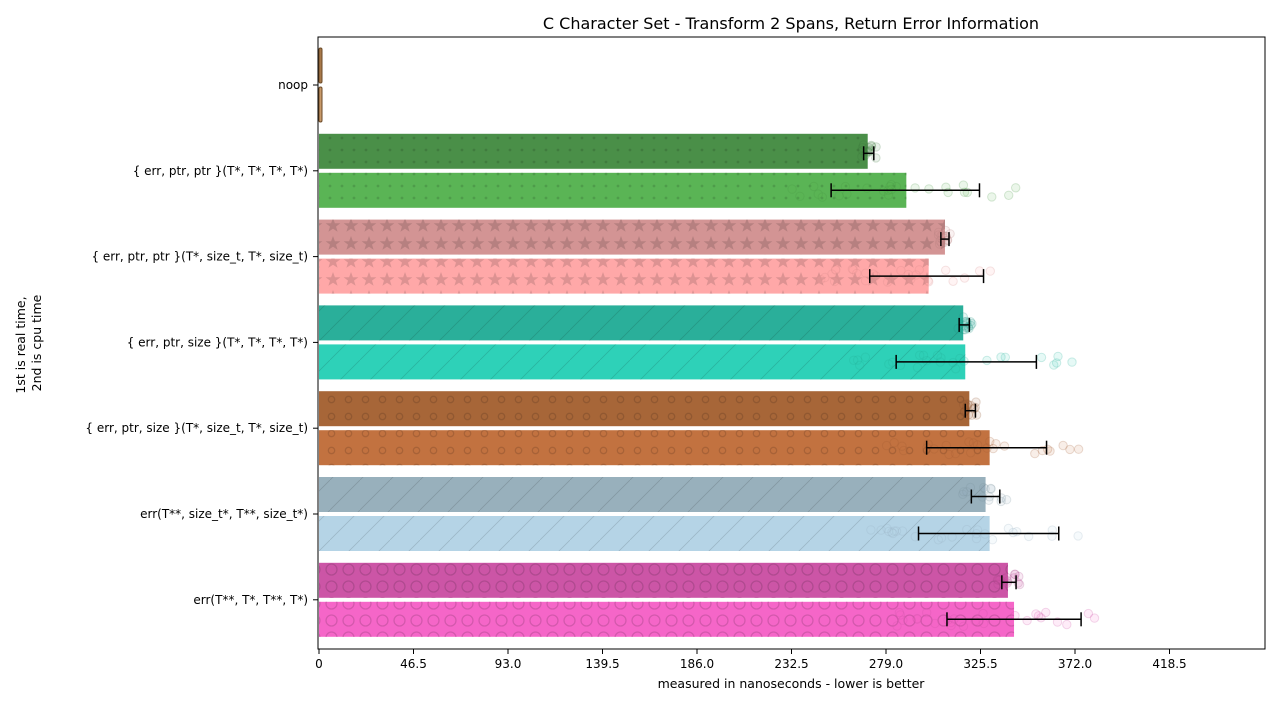 This screenshot has height=720, width=1280. I want to click on error-bars-layer, so click(956, 386).